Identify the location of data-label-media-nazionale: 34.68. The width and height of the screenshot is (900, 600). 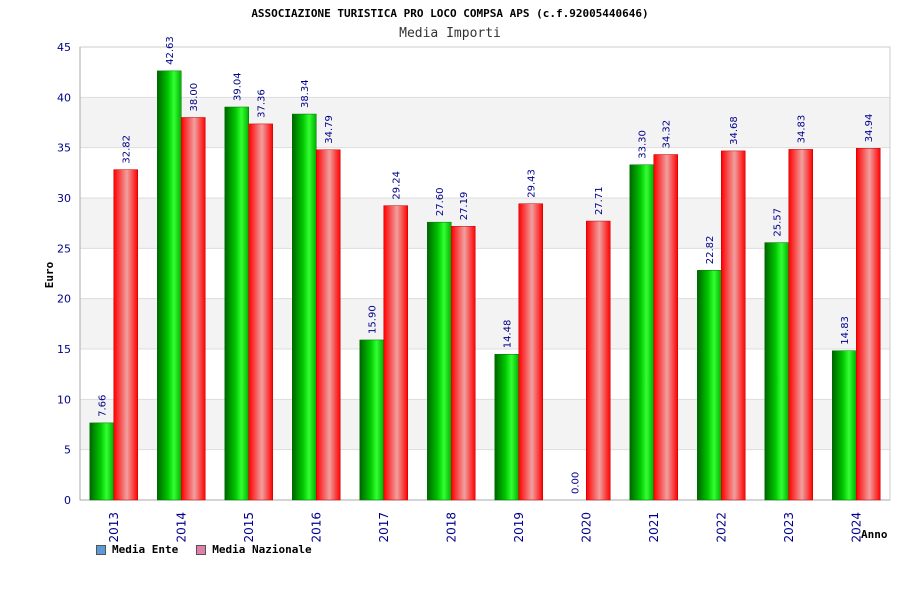
(734, 130).